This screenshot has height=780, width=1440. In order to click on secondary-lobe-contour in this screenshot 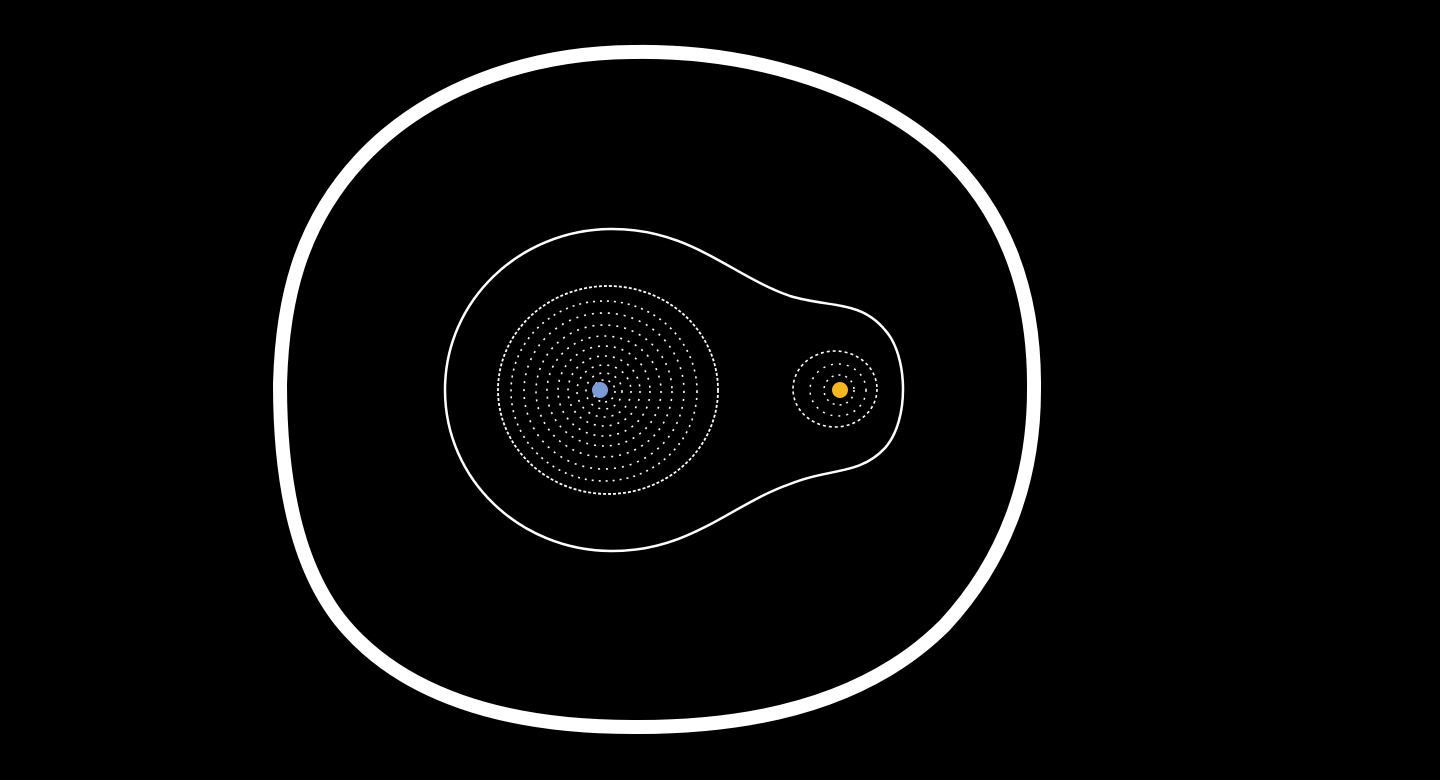, I will do `click(835, 389)`.